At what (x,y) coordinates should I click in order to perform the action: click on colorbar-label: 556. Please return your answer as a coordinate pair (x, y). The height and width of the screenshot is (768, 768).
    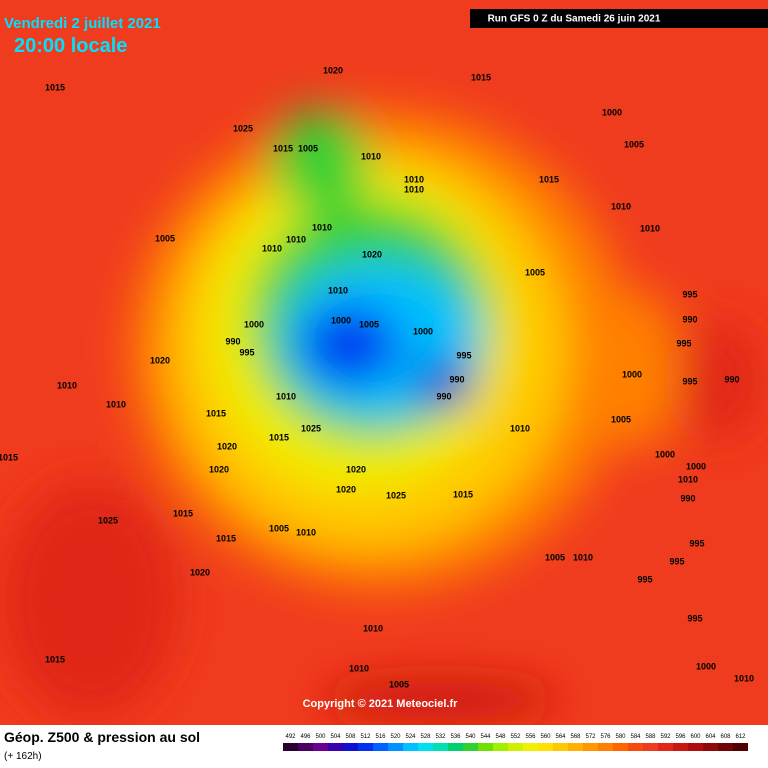
    Looking at the image, I should click on (530, 737).